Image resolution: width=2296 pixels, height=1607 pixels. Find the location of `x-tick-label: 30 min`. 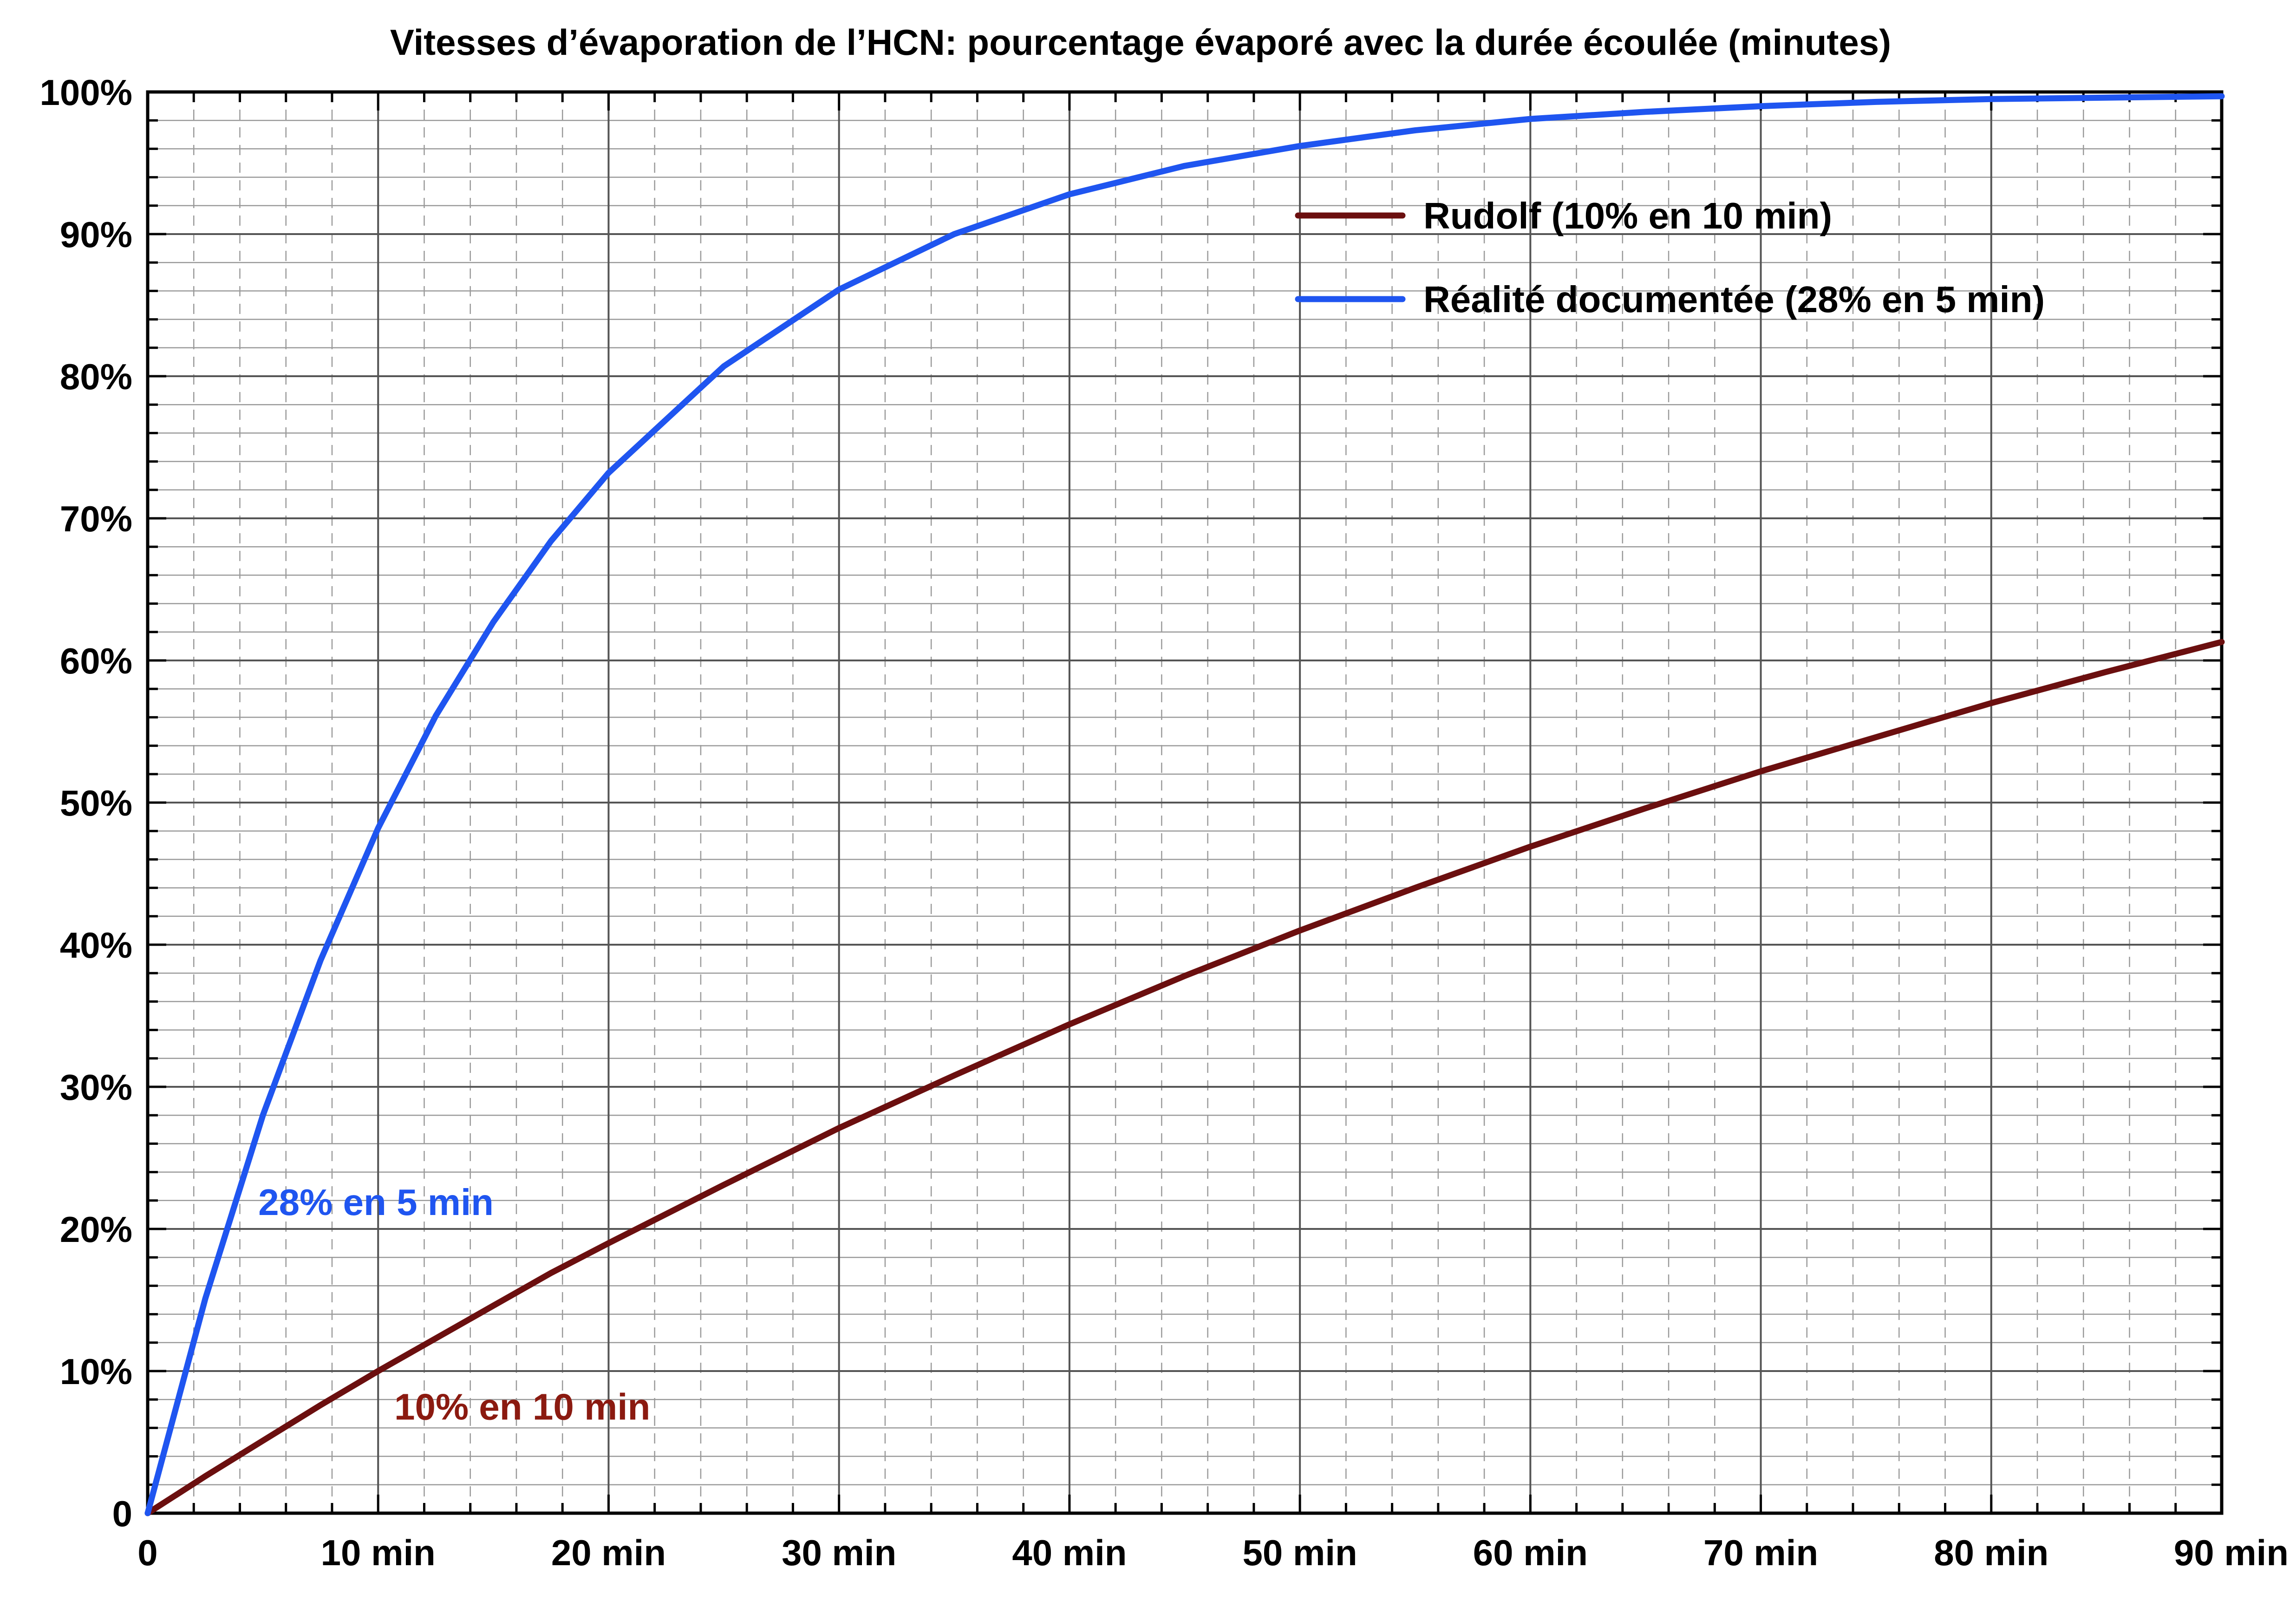

x-tick-label: 30 min is located at coordinates (839, 1552).